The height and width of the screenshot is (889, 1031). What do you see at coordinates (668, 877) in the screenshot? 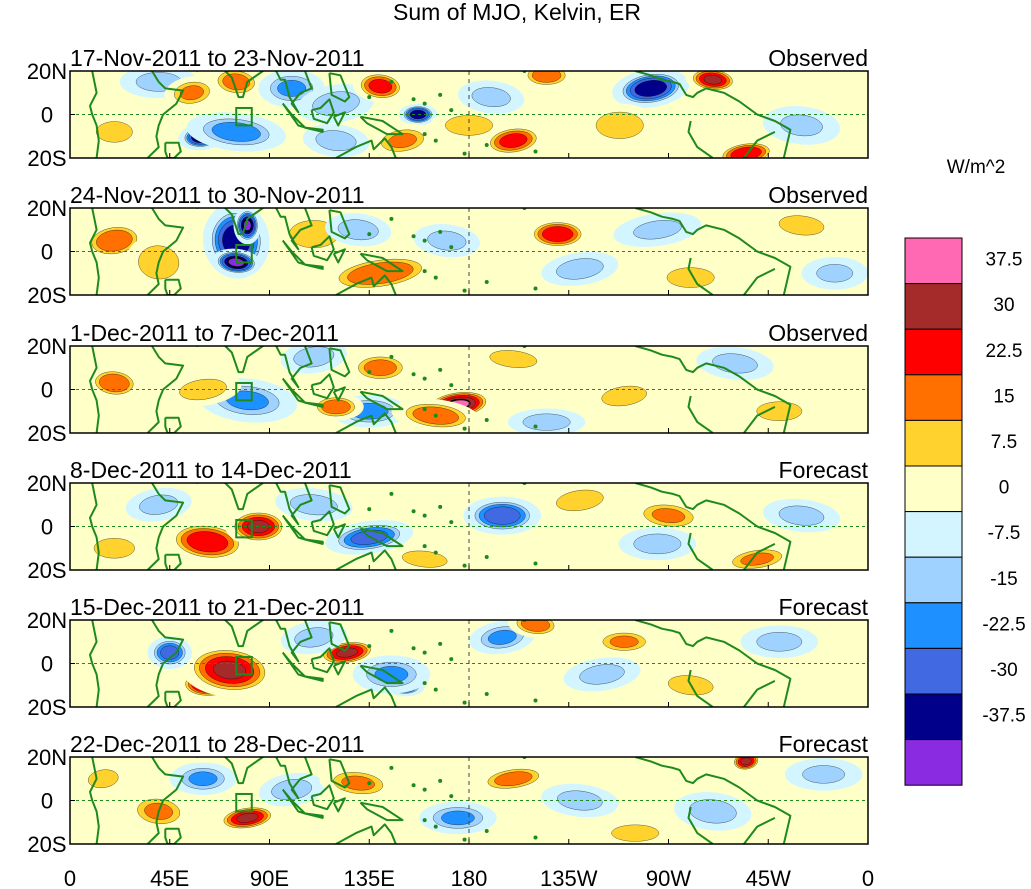
I see `x-tick-label: 90W` at bounding box center [668, 877].